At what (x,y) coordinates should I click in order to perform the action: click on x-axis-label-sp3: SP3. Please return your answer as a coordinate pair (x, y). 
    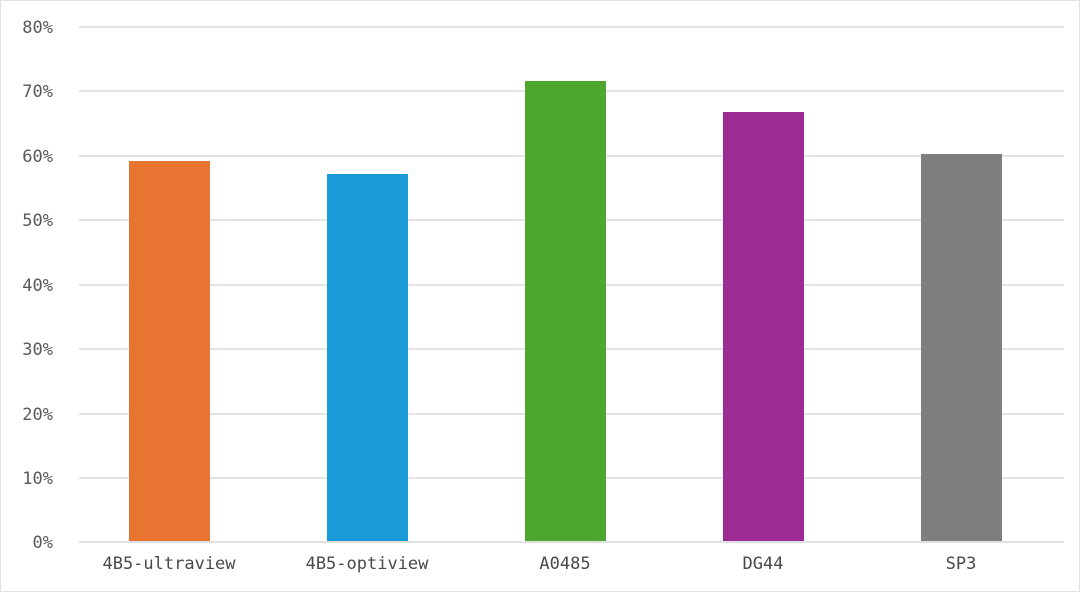
    Looking at the image, I should click on (961, 564).